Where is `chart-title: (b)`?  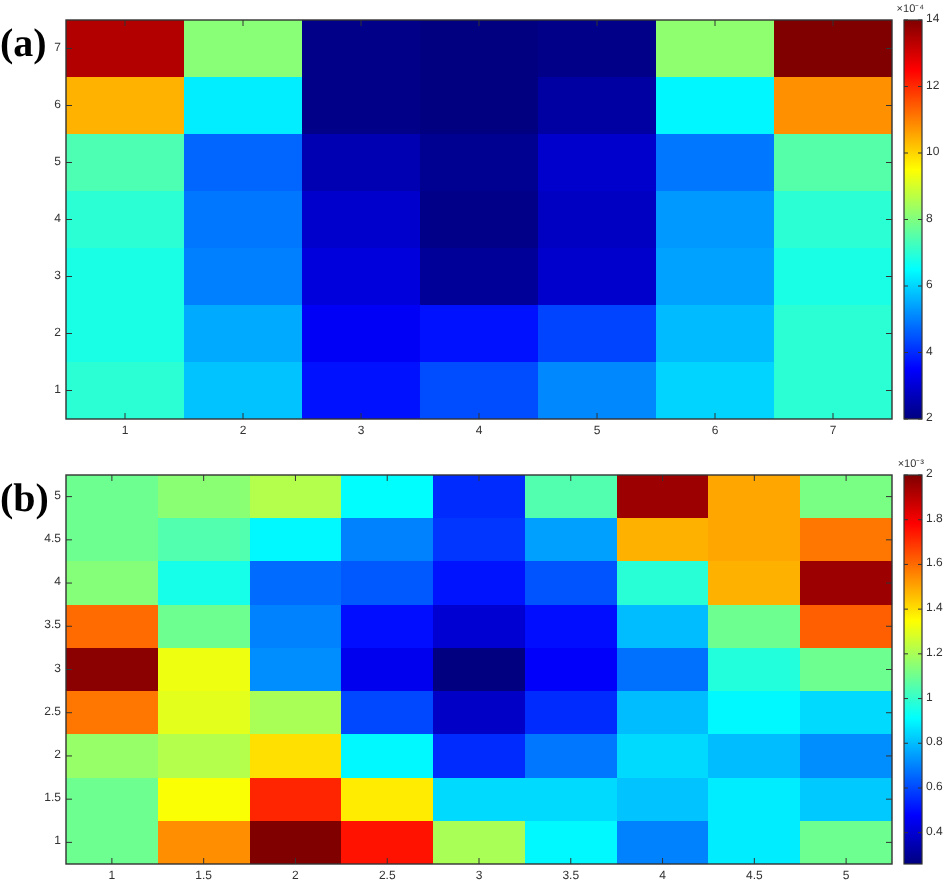 chart-title: (b) is located at coordinates (24, 499).